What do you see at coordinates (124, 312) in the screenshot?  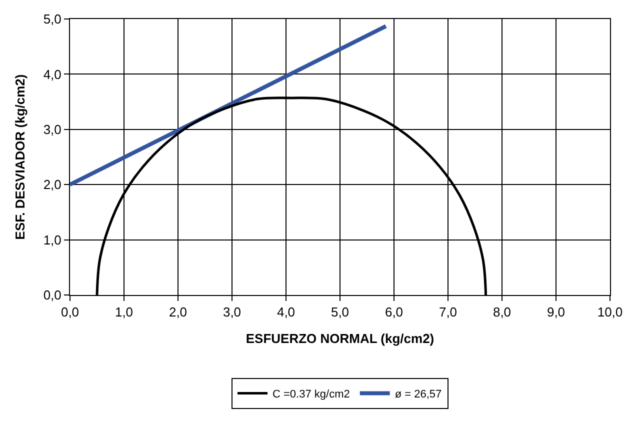 I see `x-tick-label: 1,0` at bounding box center [124, 312].